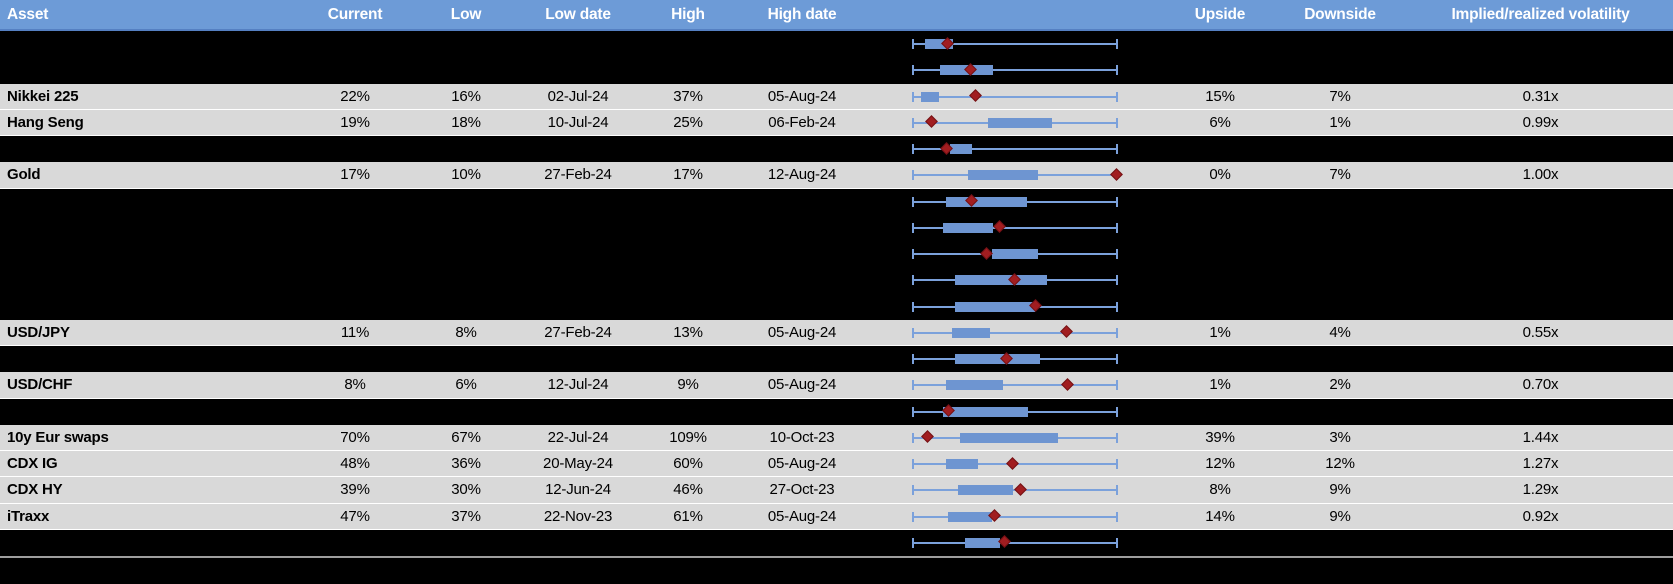  Describe the element at coordinates (578, 490) in the screenshot. I see `cell-low-date: 12-Jun-24` at that location.